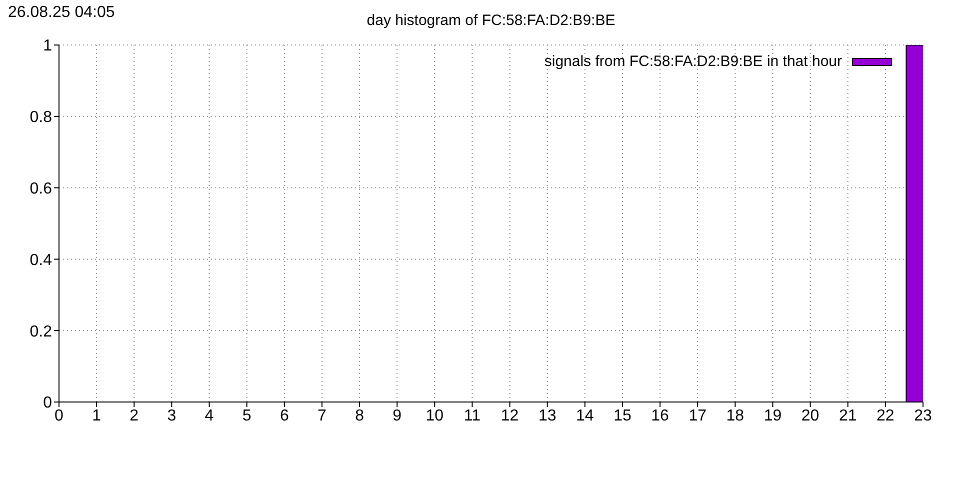  I want to click on text: 26.08.25 04:05, so click(61, 13).